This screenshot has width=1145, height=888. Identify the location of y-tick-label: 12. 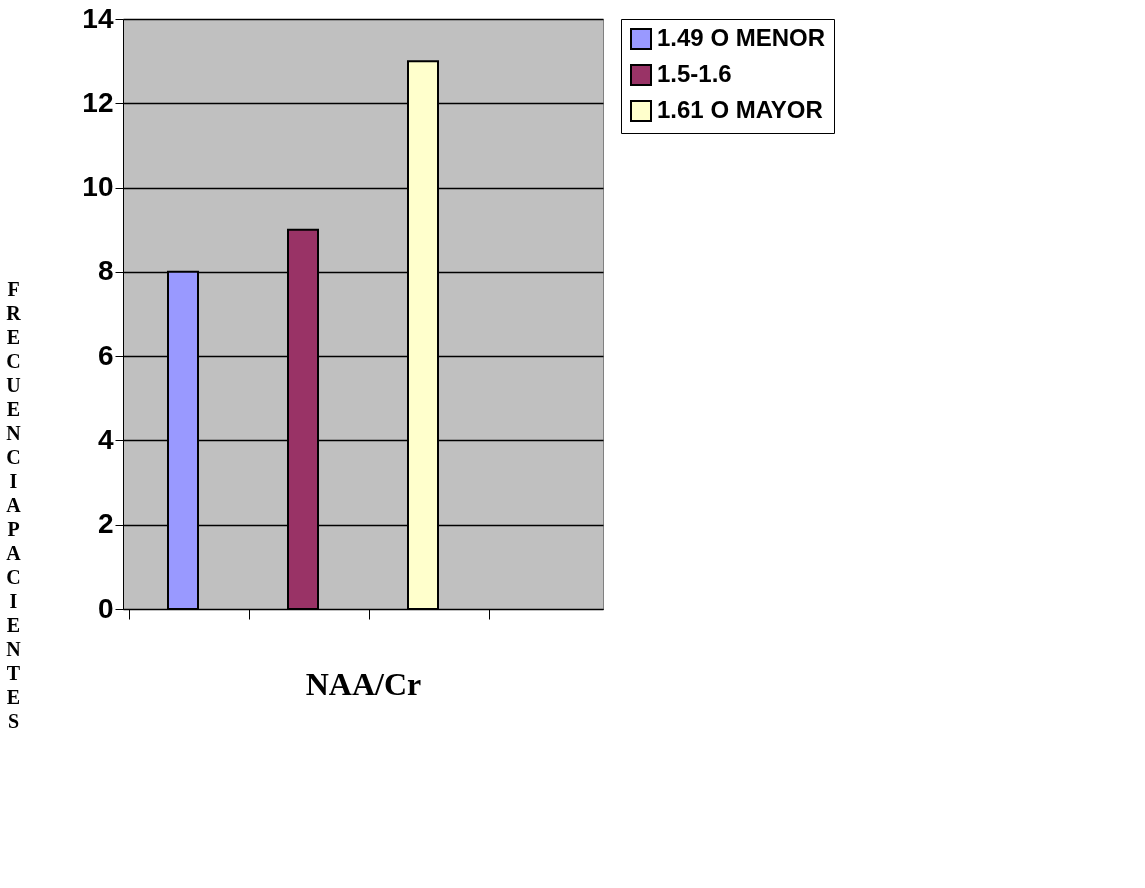
(98, 102).